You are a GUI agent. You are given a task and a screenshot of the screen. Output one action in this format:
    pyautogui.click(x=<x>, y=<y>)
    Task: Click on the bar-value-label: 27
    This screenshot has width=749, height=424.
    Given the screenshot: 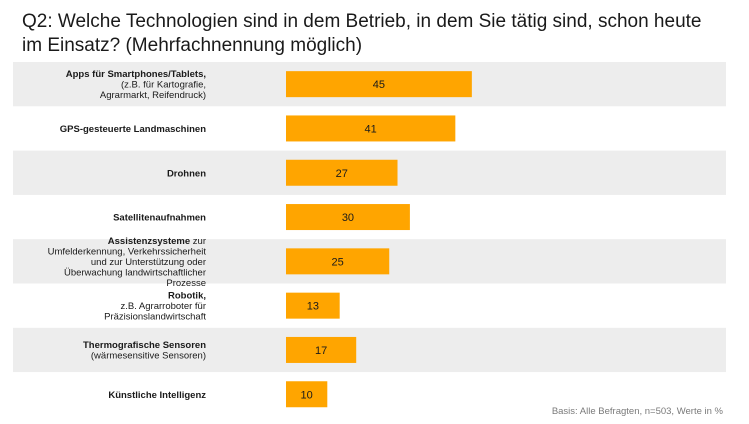 What is the action you would take?
    pyautogui.click(x=342, y=174)
    